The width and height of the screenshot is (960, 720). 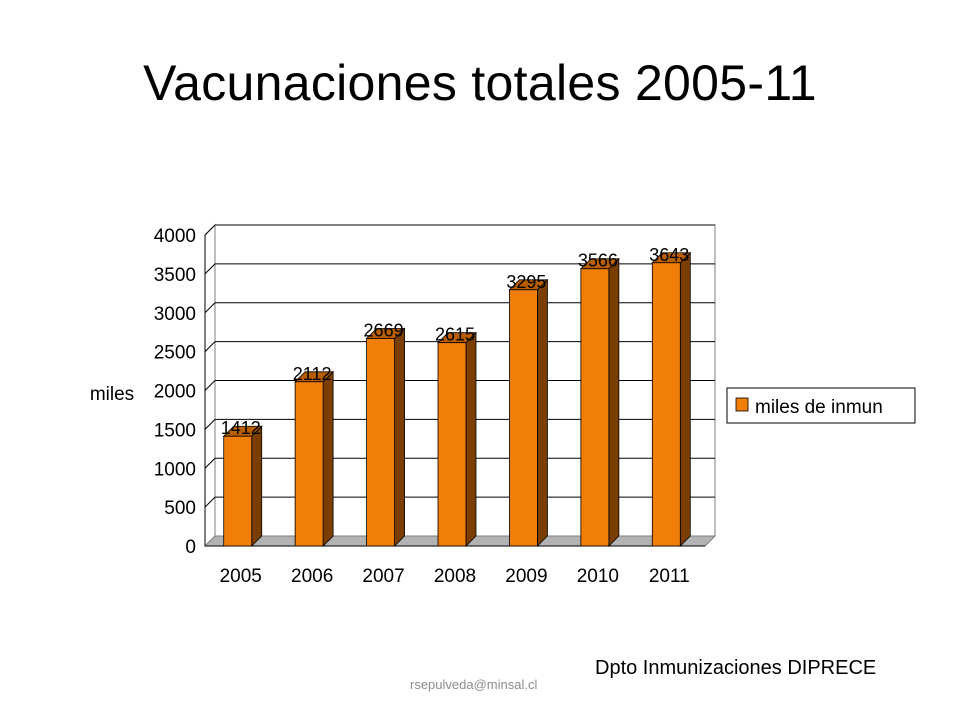 I want to click on data-label: 1412, so click(x=241, y=428).